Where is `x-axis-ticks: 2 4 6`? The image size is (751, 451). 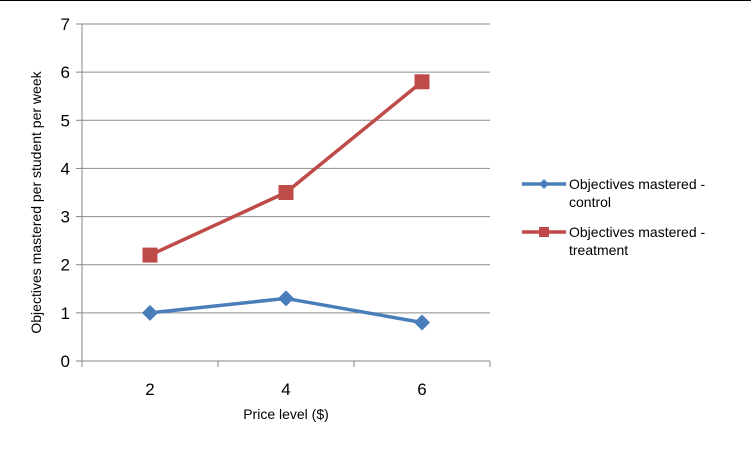
x-axis-ticks: 2 4 6 is located at coordinates (285, 389).